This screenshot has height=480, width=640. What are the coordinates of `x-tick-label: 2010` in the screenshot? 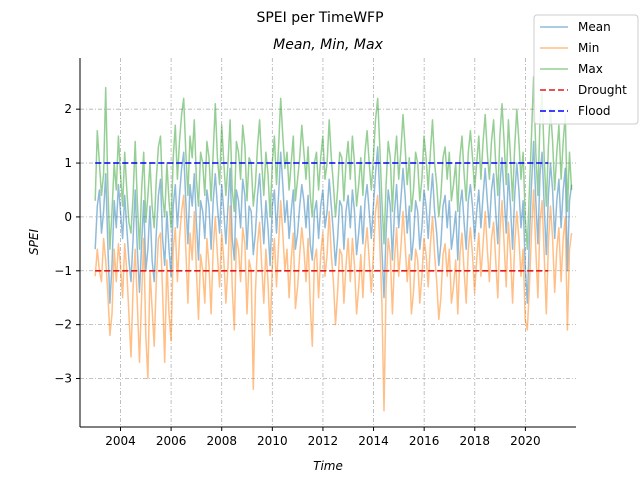 It's located at (272, 441).